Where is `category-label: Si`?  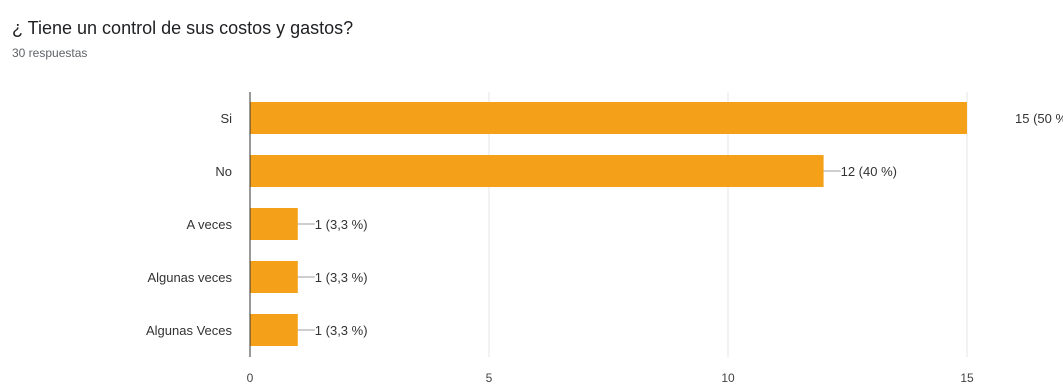
category-label: Si is located at coordinates (226, 118).